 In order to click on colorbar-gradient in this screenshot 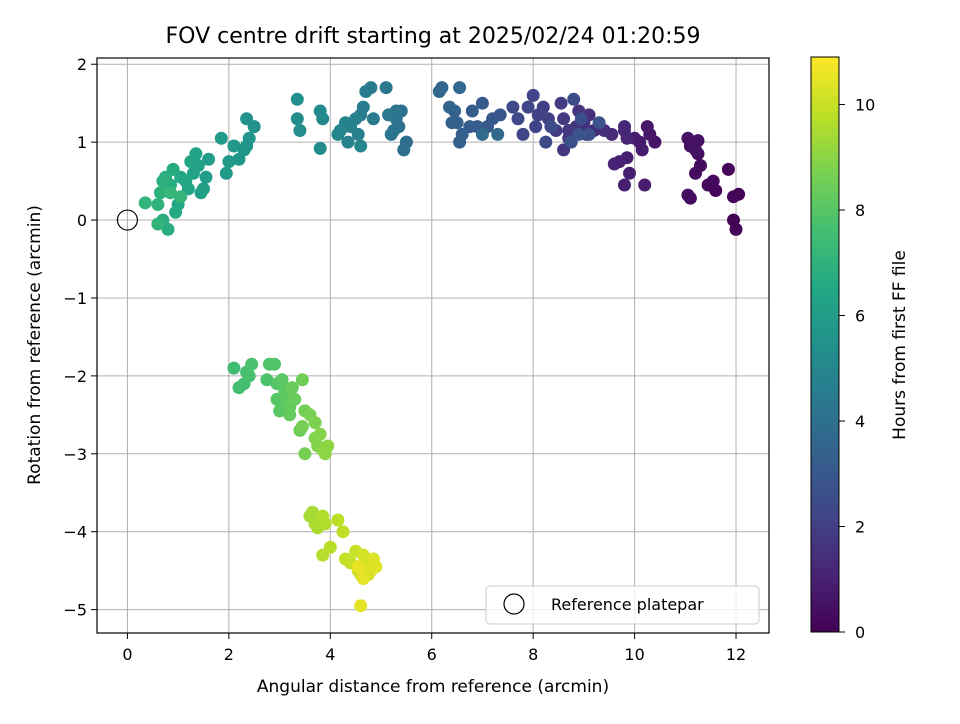, I will do `click(825, 344)`.